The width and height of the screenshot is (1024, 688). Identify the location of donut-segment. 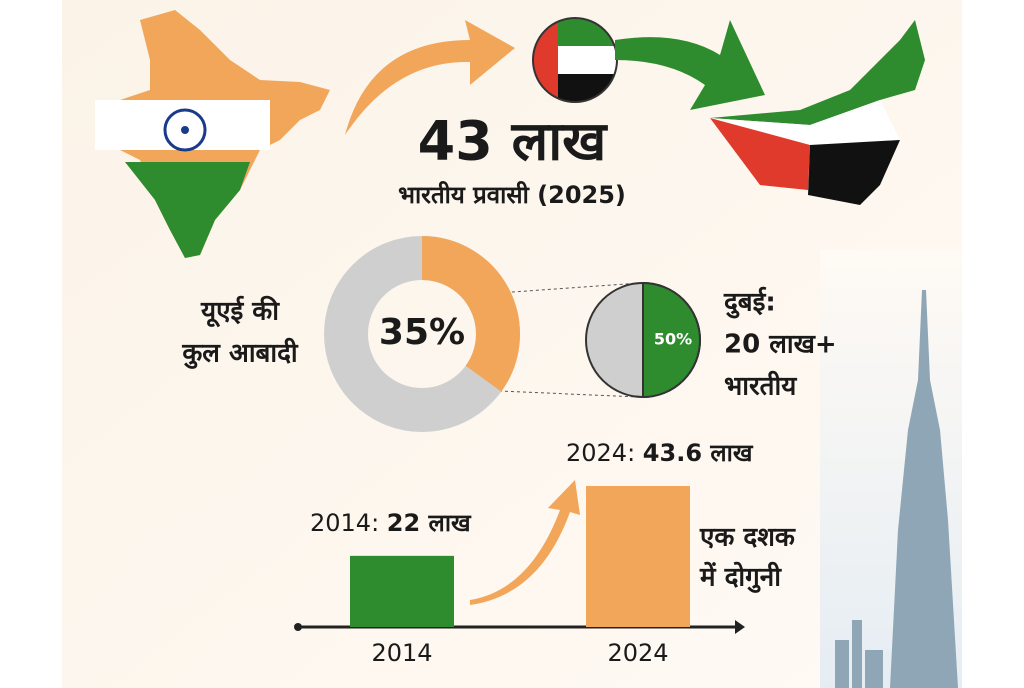
(470, 314).